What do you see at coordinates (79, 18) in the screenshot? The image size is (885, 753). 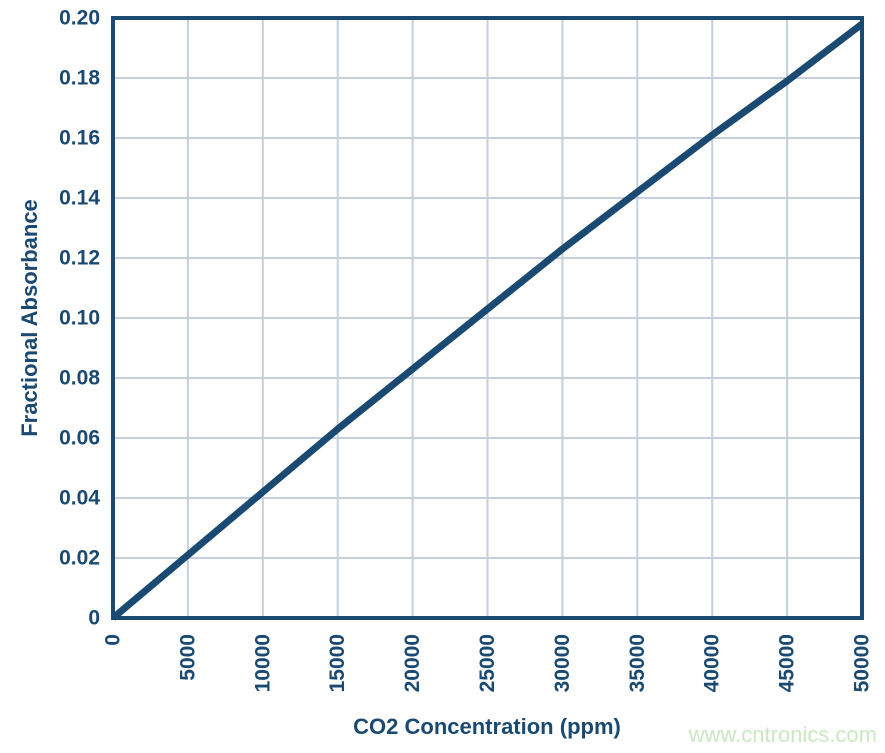 I see `y-tick-label: 0.20` at bounding box center [79, 18].